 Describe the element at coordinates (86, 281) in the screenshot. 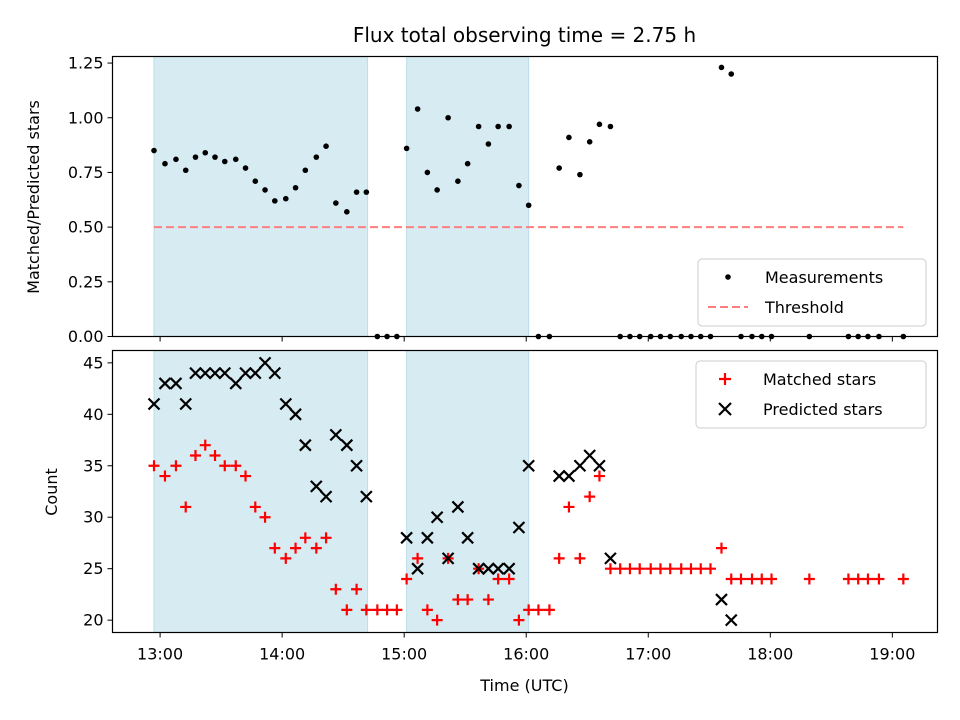

I see `y-tick-label: 0.25` at that location.